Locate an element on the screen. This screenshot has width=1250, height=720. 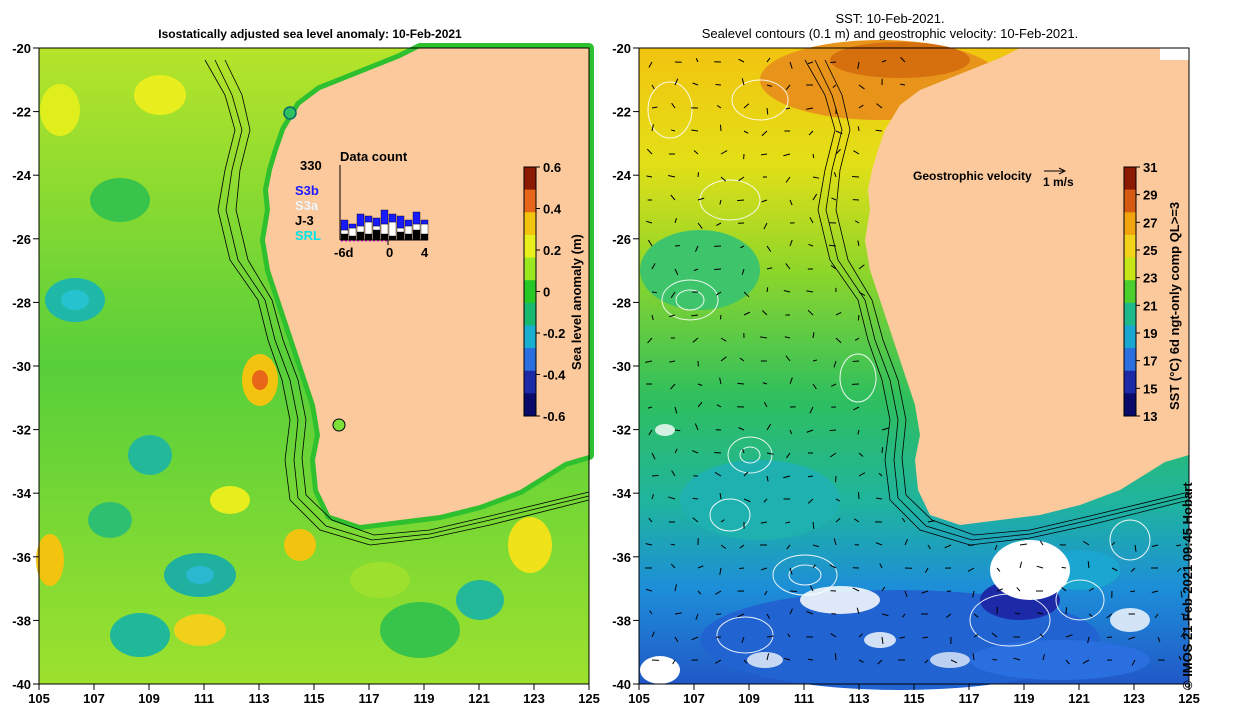
left-tide-gauge-marker is located at coordinates (290, 113).